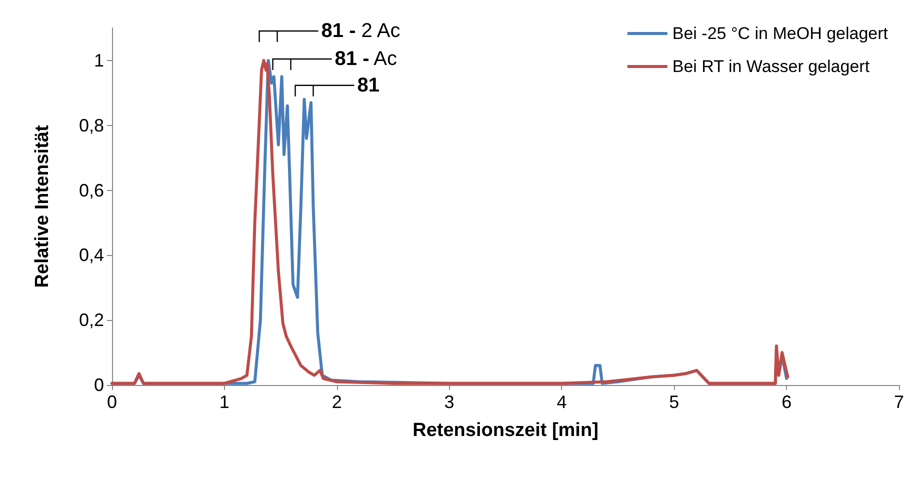 The height and width of the screenshot is (483, 916). Describe the element at coordinates (899, 402) in the screenshot. I see `x-tick-label: 7` at that location.